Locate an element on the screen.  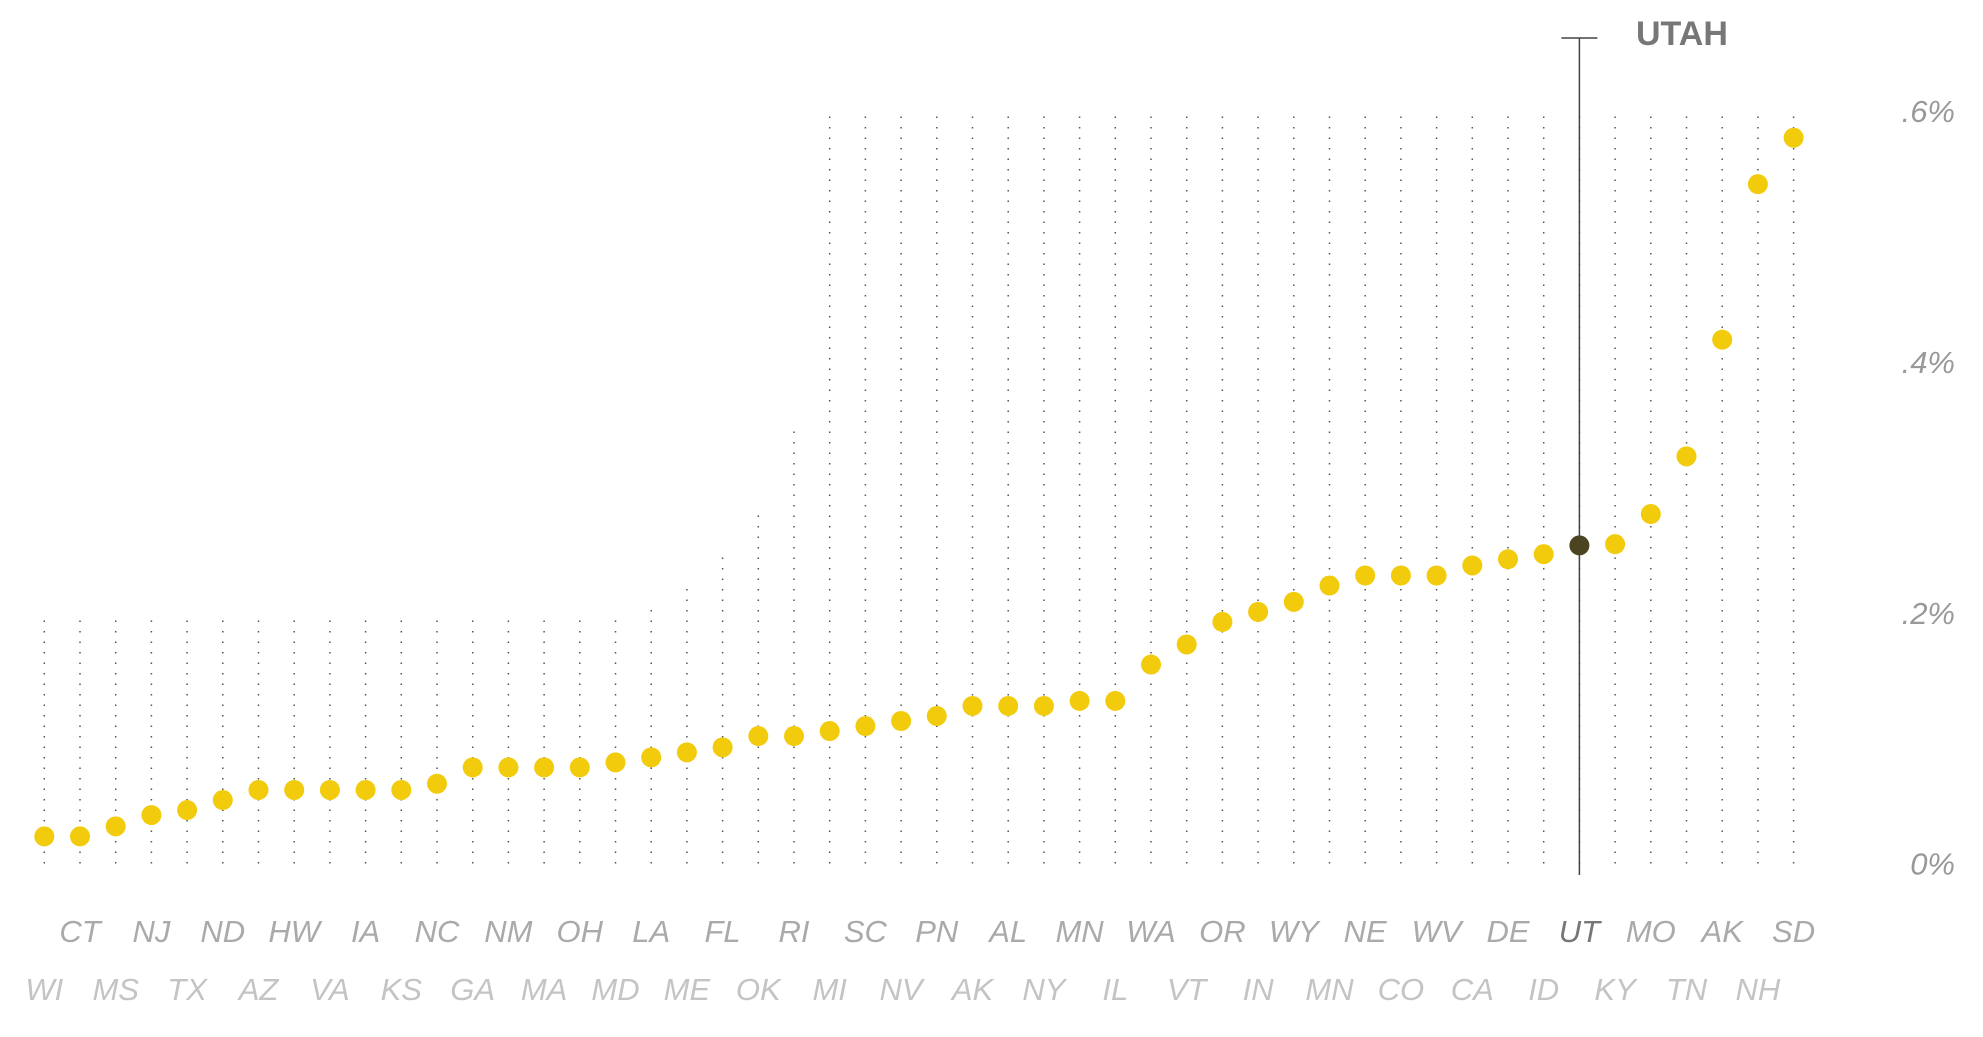
x-tick-label: OK is located at coordinates (759, 989).